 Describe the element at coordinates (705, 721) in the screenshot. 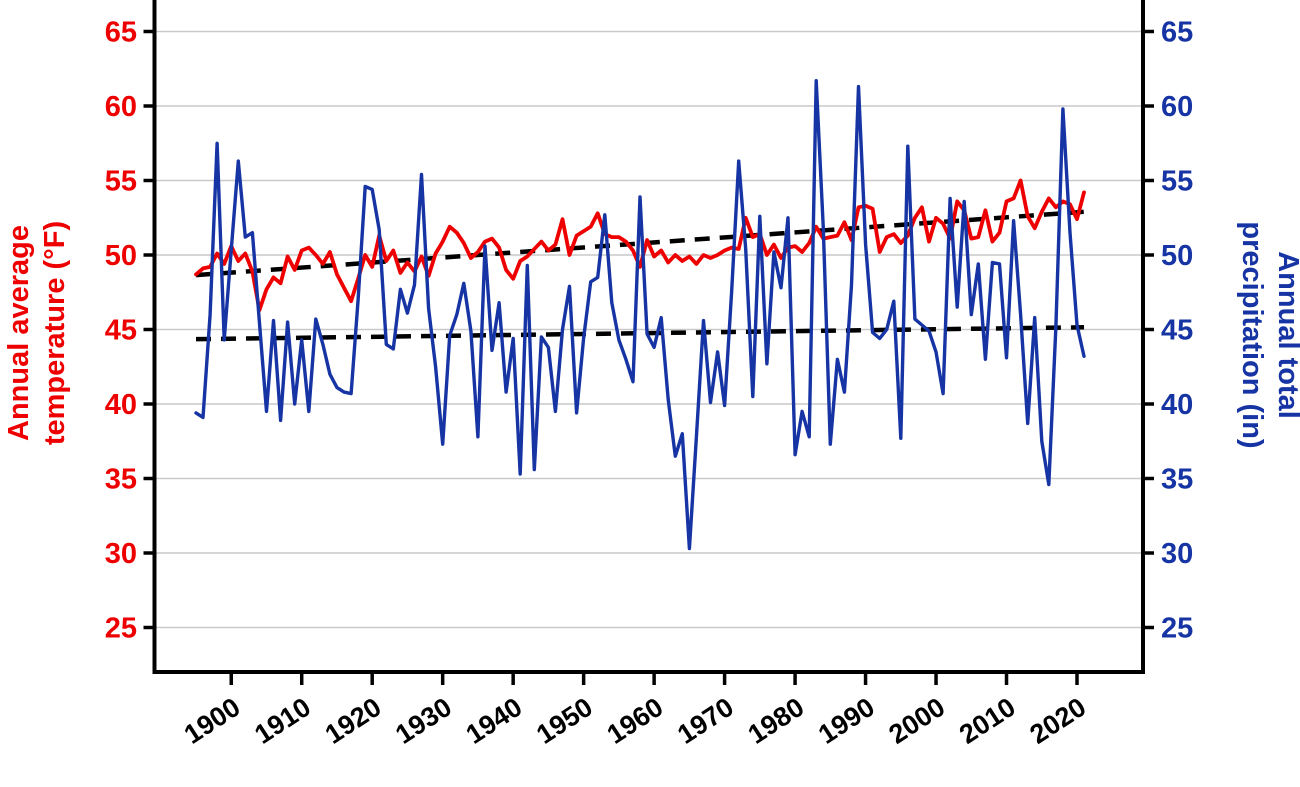

I see `year-tick-label: 1970` at that location.